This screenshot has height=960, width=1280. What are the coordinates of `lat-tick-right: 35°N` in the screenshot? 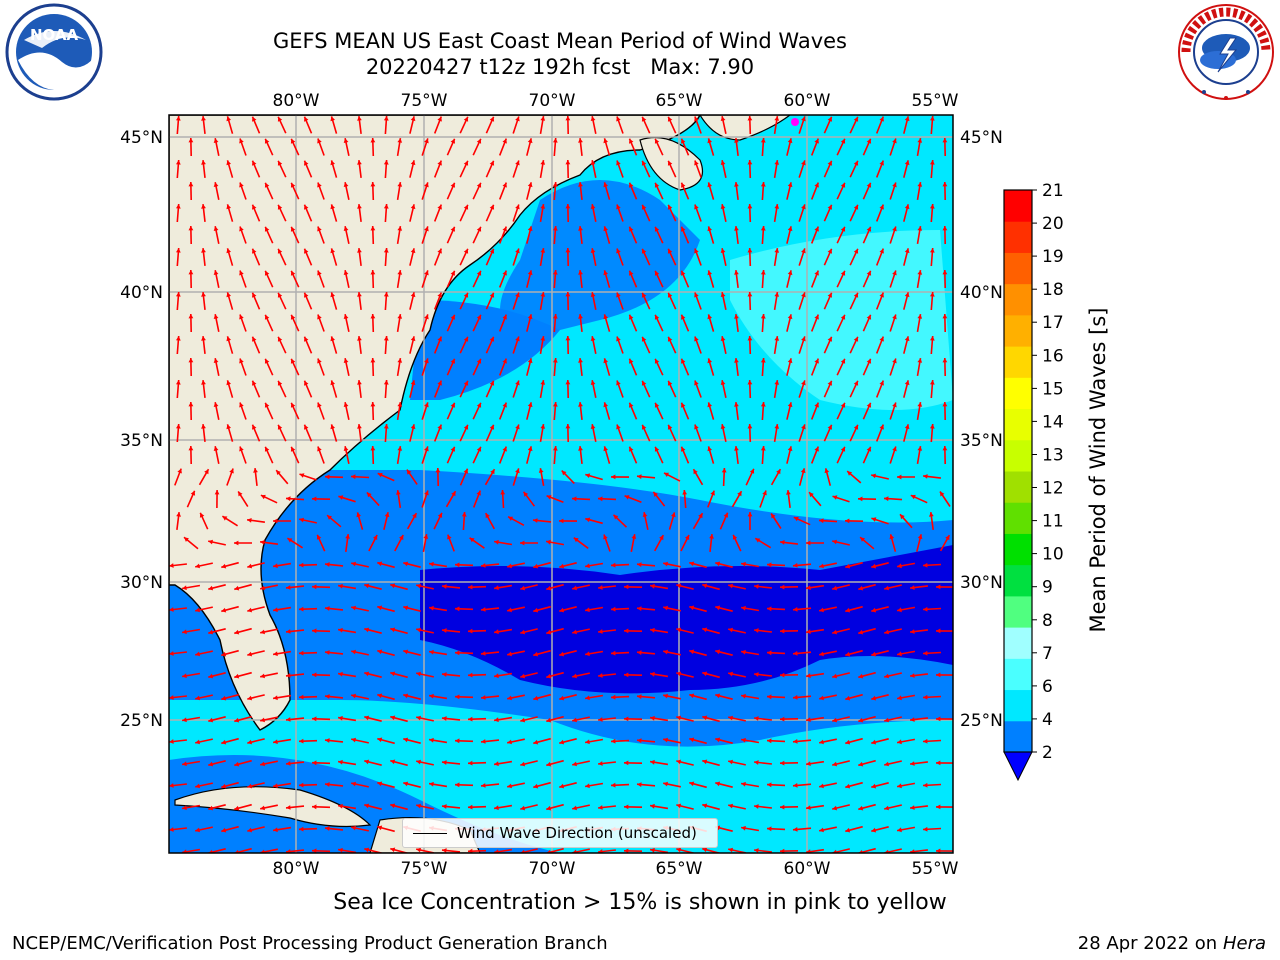 It's located at (981, 441).